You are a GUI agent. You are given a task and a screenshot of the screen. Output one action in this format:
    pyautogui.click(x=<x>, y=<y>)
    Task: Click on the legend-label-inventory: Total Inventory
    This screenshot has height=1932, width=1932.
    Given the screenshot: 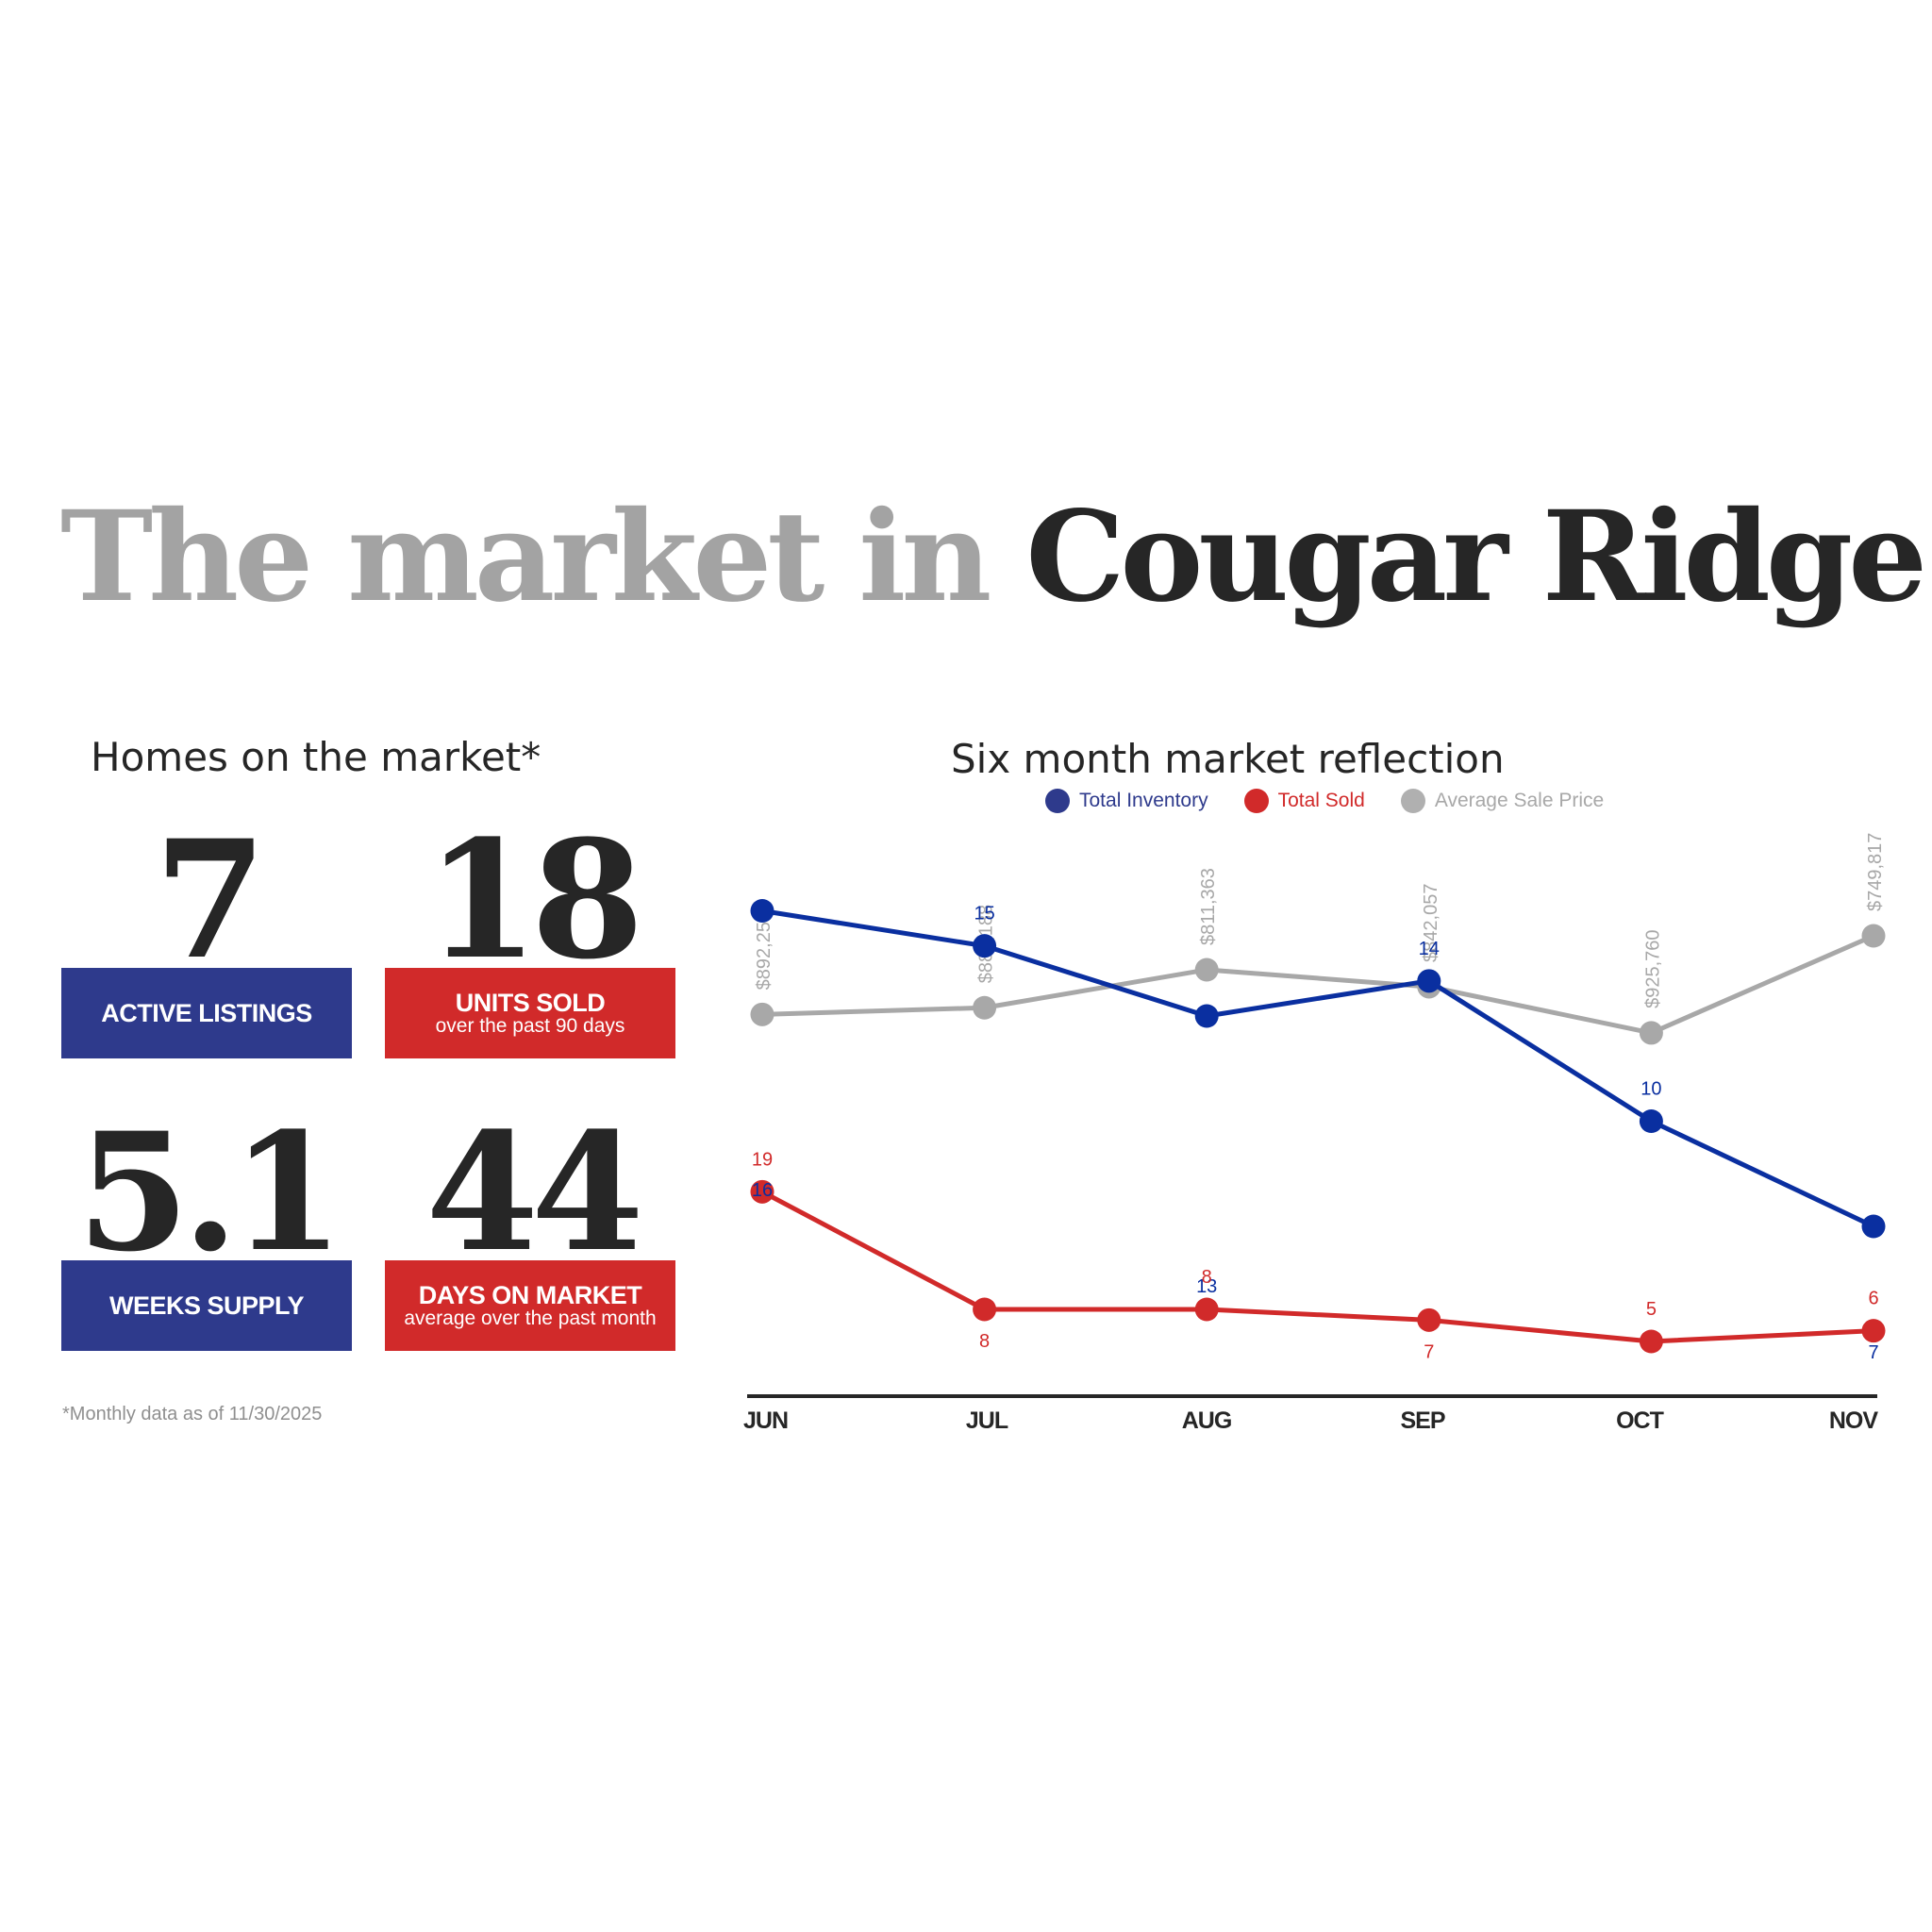 What is the action you would take?
    pyautogui.click(x=1143, y=801)
    